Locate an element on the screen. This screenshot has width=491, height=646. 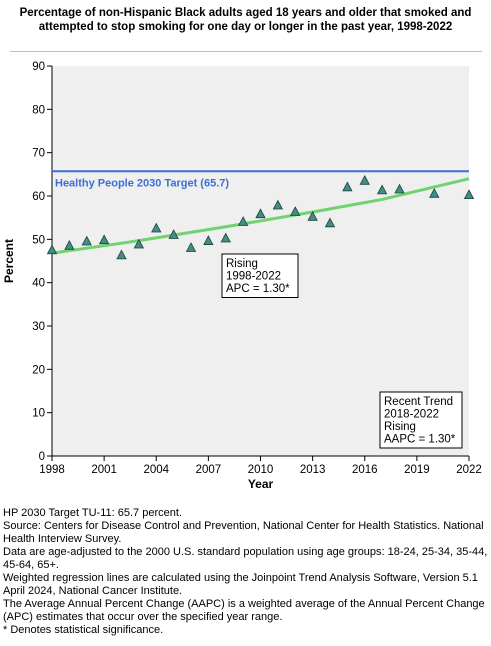
x-tick-label: 2010 is located at coordinates (261, 470).